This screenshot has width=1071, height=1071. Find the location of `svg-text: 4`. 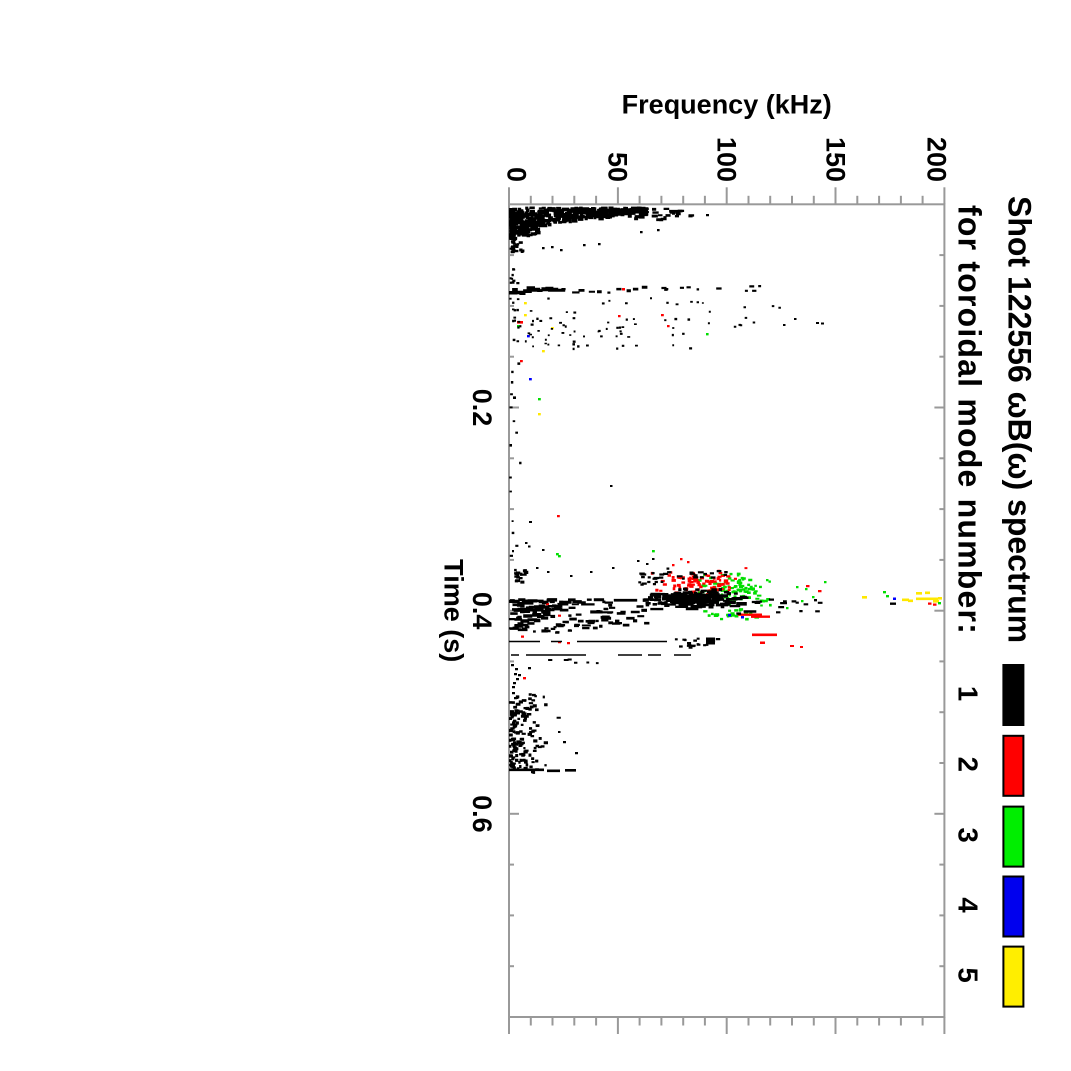

svg-text: 4 is located at coordinates (967, 905).